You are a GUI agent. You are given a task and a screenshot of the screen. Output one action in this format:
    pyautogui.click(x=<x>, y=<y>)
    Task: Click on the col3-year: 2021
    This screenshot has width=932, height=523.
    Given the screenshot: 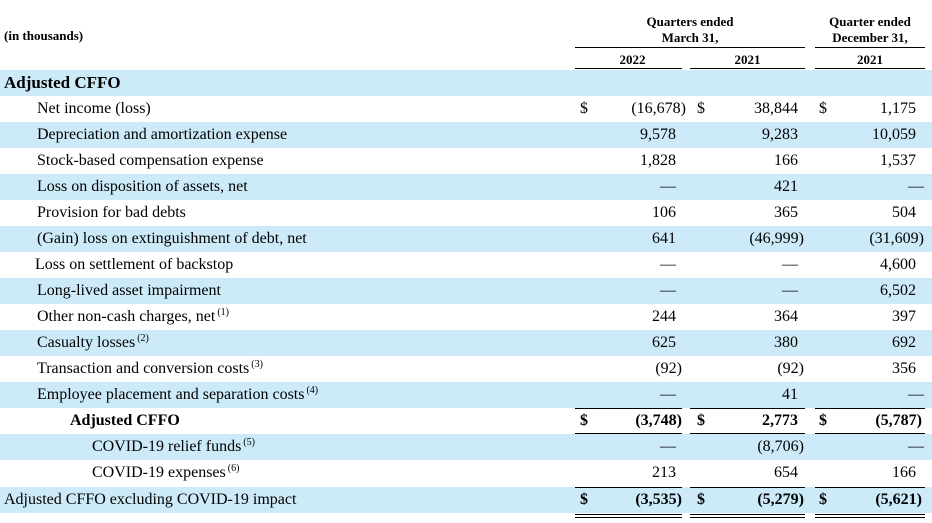 What is the action you would take?
    pyautogui.click(x=870, y=59)
    